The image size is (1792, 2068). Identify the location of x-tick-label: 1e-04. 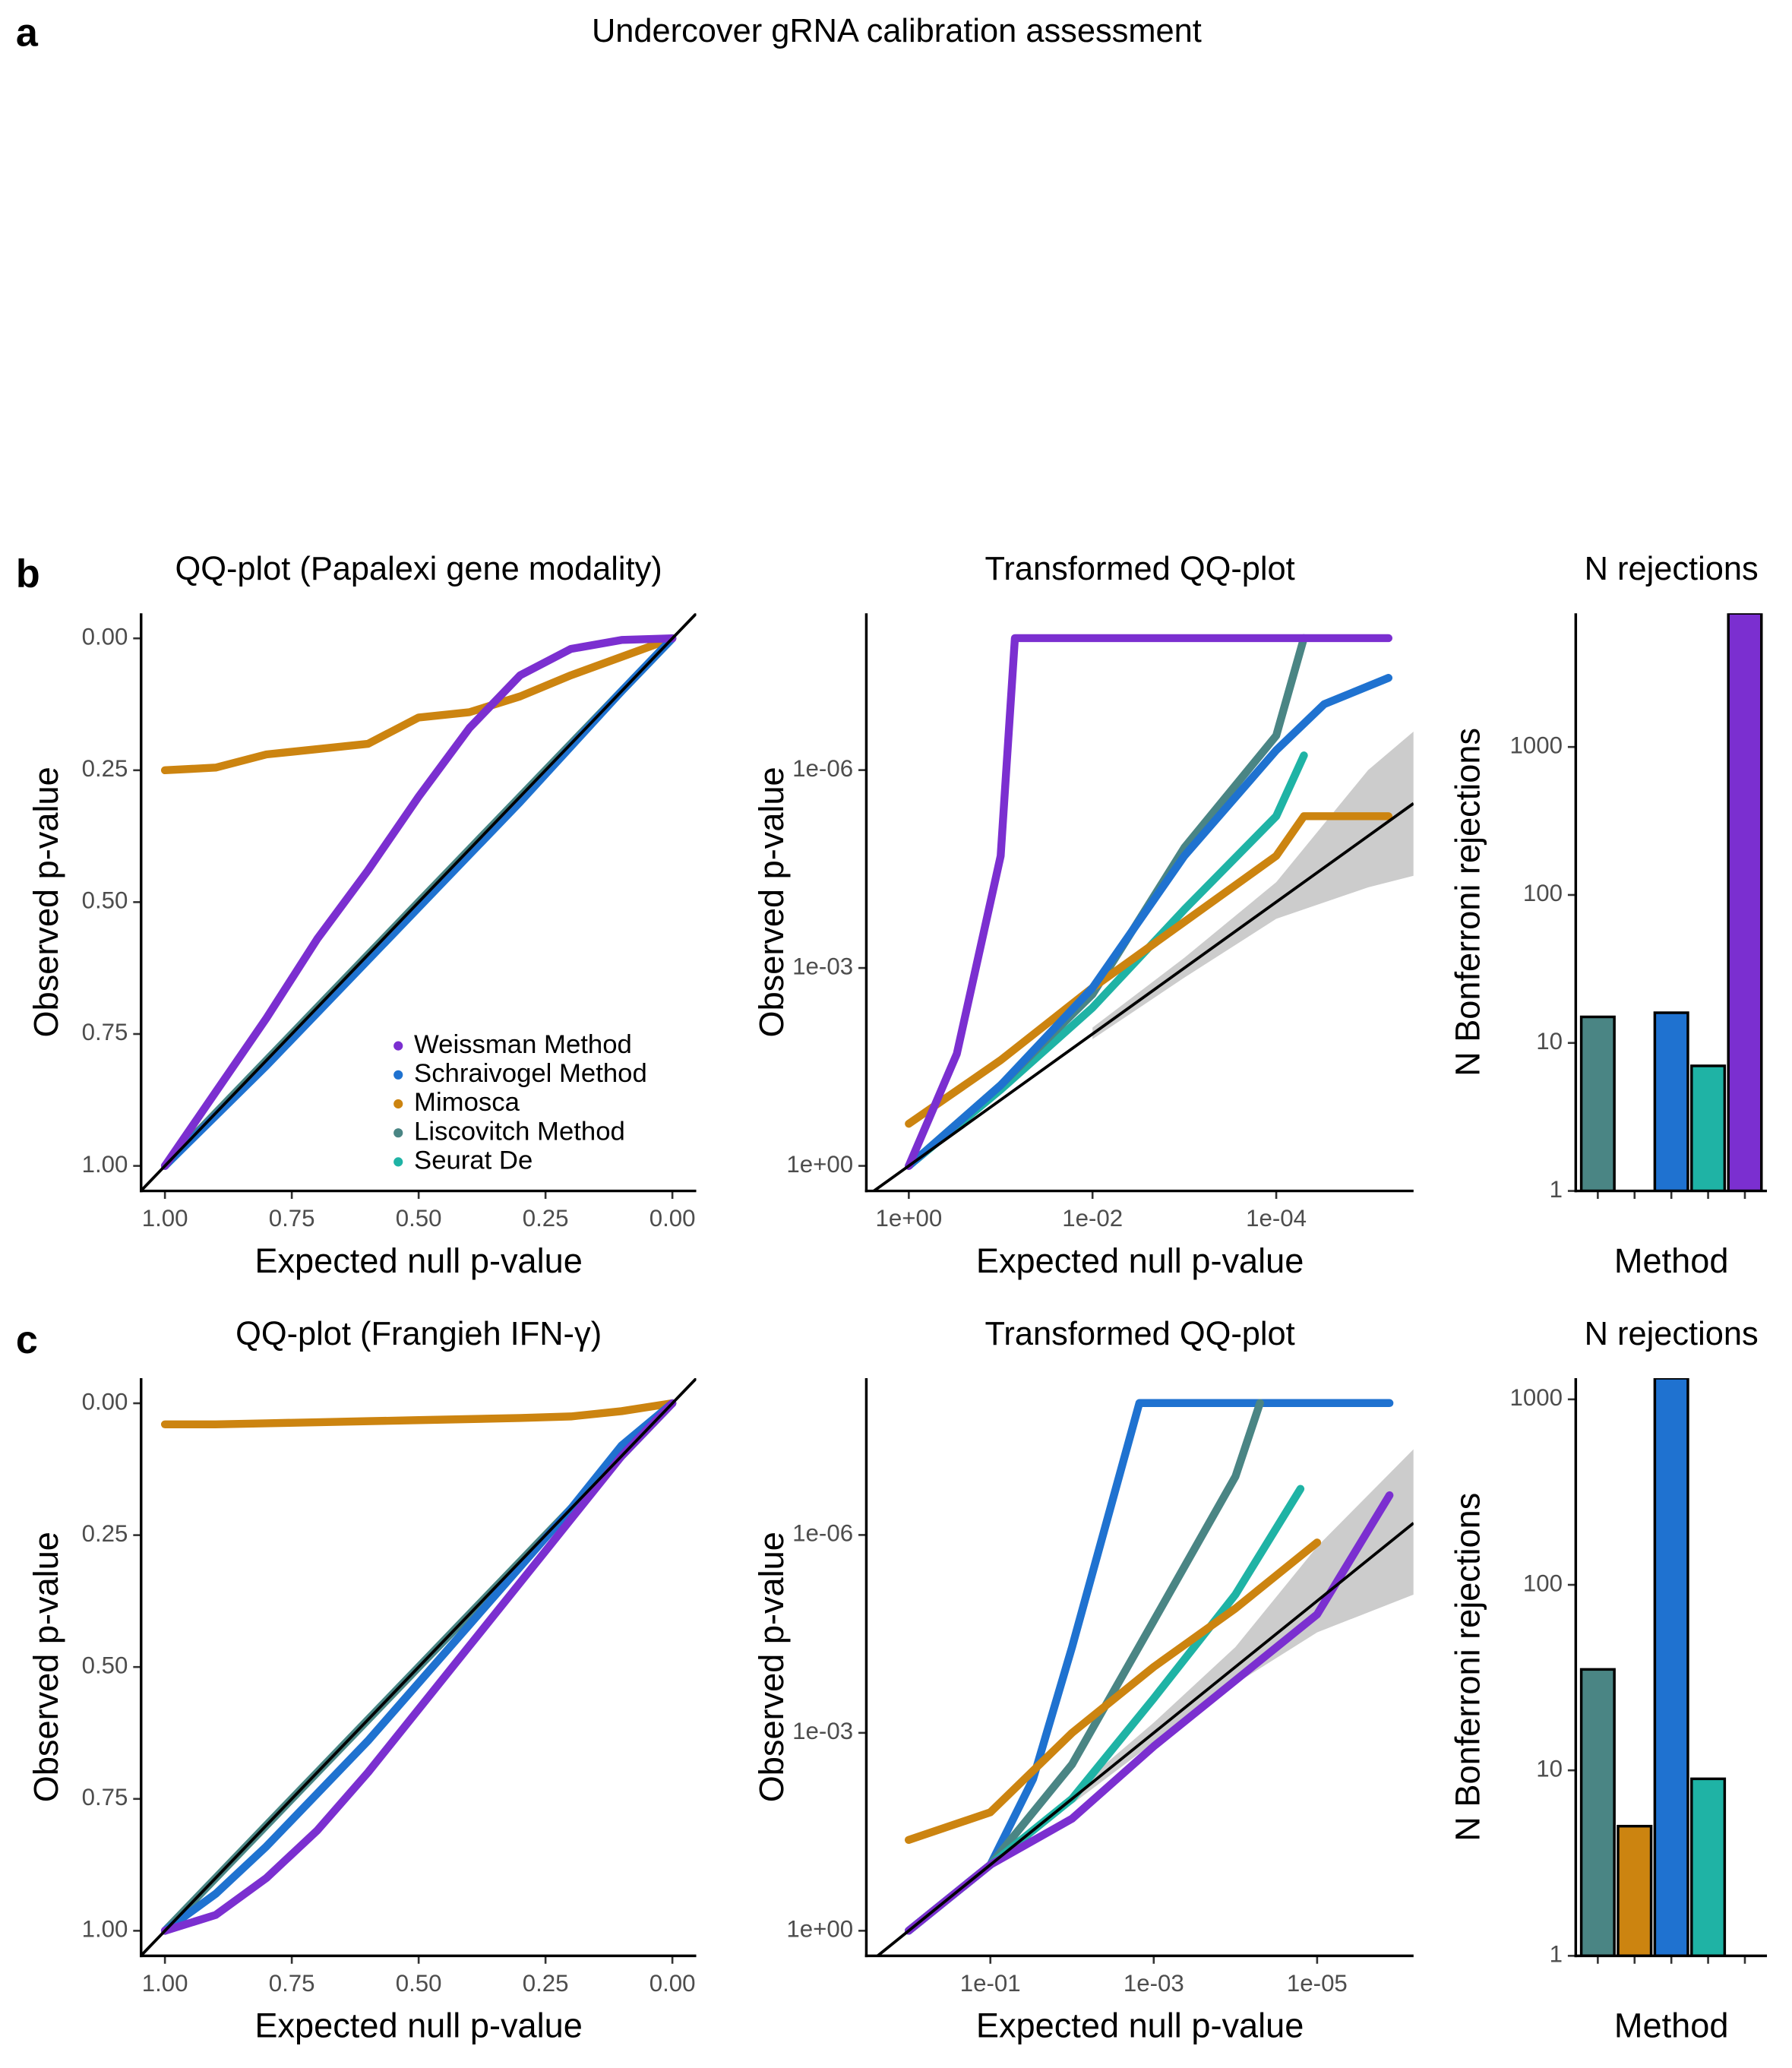
(1276, 1218).